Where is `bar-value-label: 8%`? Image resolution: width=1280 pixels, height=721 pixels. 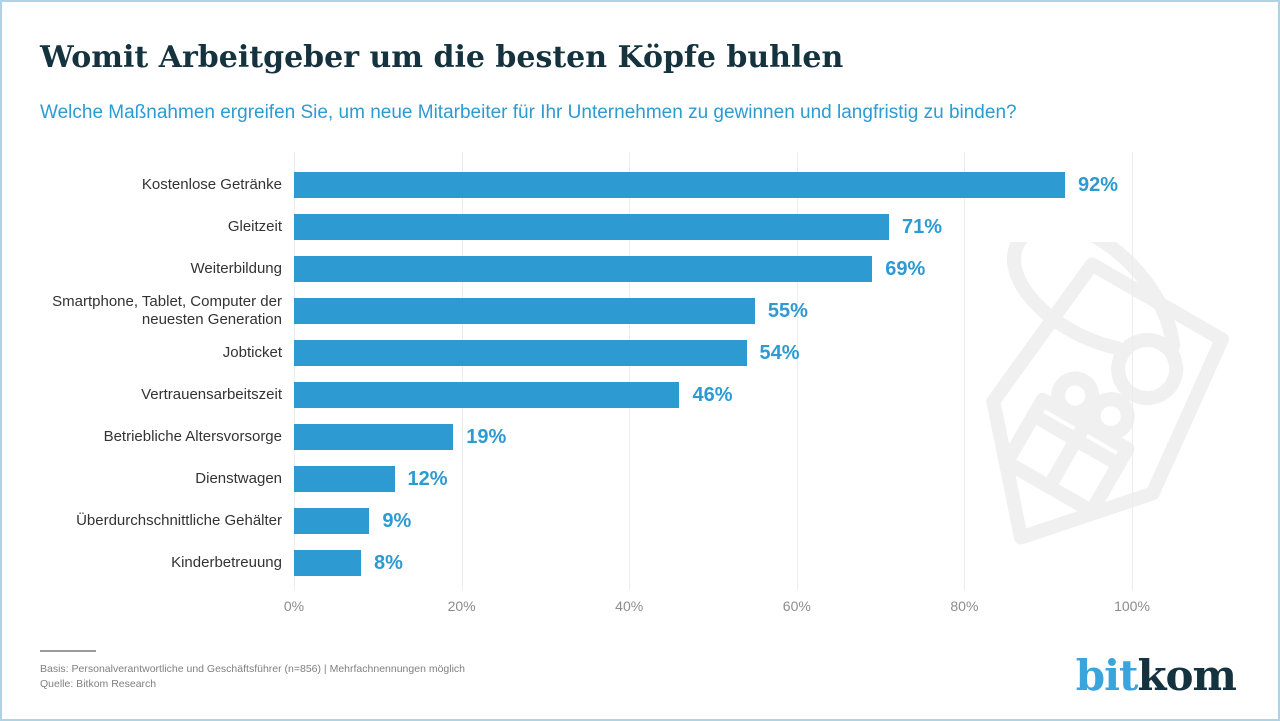
bar-value-label: 8% is located at coordinates (388, 562).